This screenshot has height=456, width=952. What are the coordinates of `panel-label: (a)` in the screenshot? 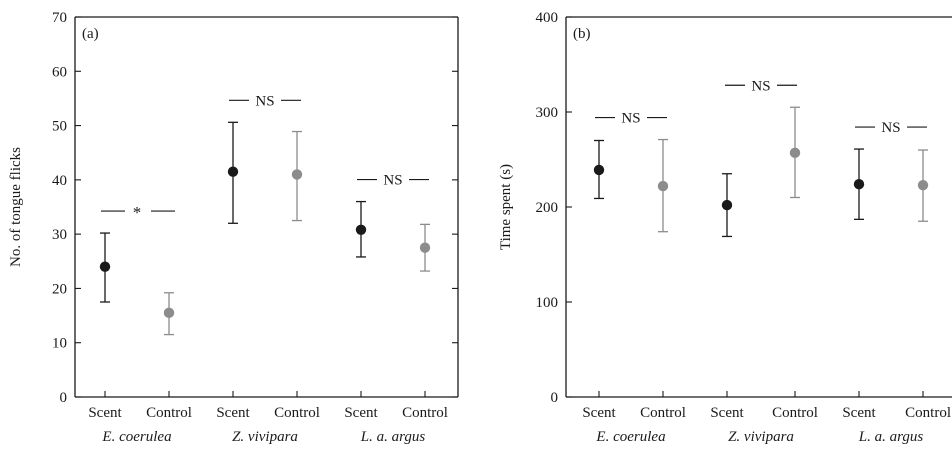 It's located at (90, 34).